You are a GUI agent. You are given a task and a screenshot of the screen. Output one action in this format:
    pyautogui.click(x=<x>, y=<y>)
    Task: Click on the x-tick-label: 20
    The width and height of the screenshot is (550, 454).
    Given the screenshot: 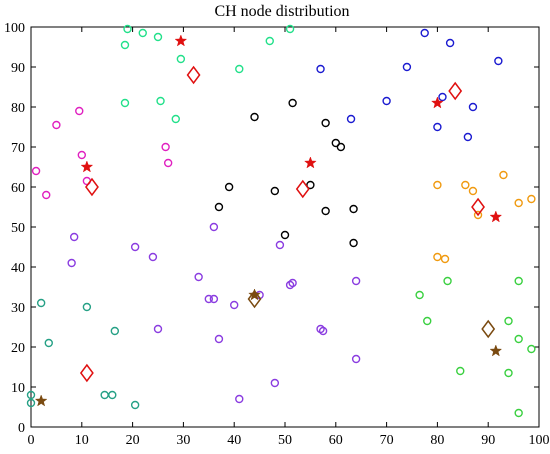 What is the action you would take?
    pyautogui.click(x=133, y=440)
    